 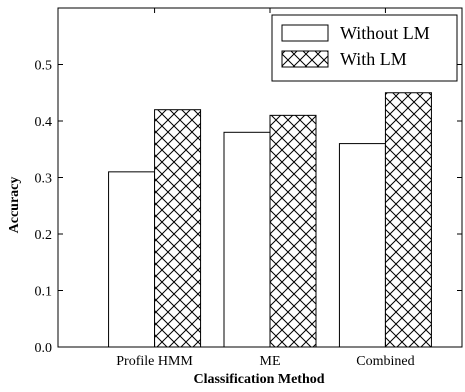 What do you see at coordinates (44, 66) in the screenshot?
I see `y-tick-label: 0.5` at bounding box center [44, 66].